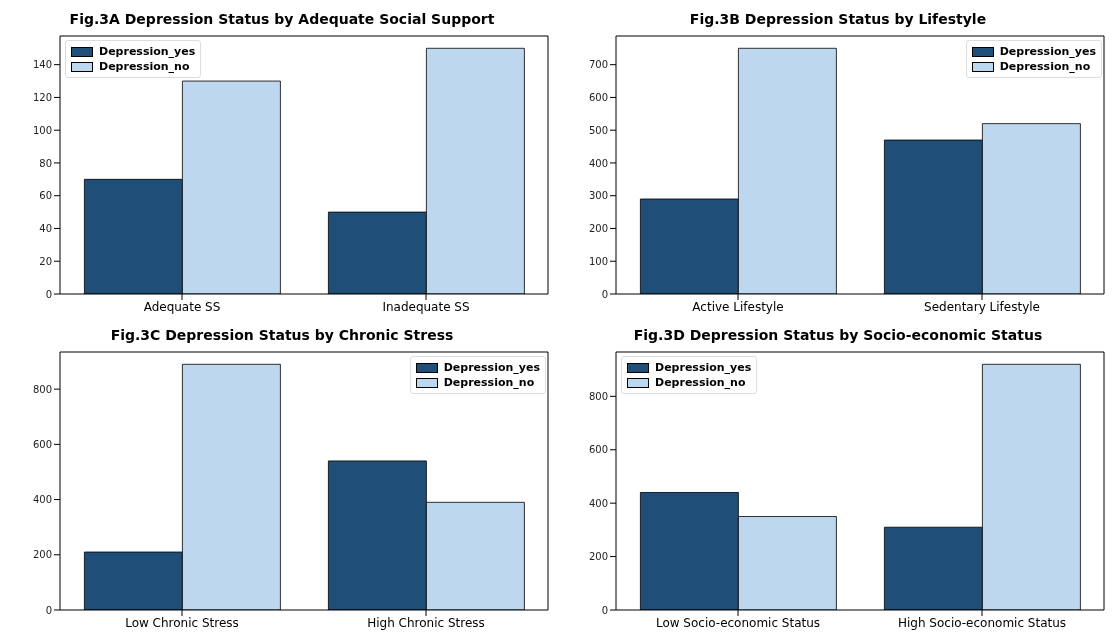 The height and width of the screenshot is (638, 1120). Describe the element at coordinates (598, 65) in the screenshot. I see `y-tick-label: 700` at that location.